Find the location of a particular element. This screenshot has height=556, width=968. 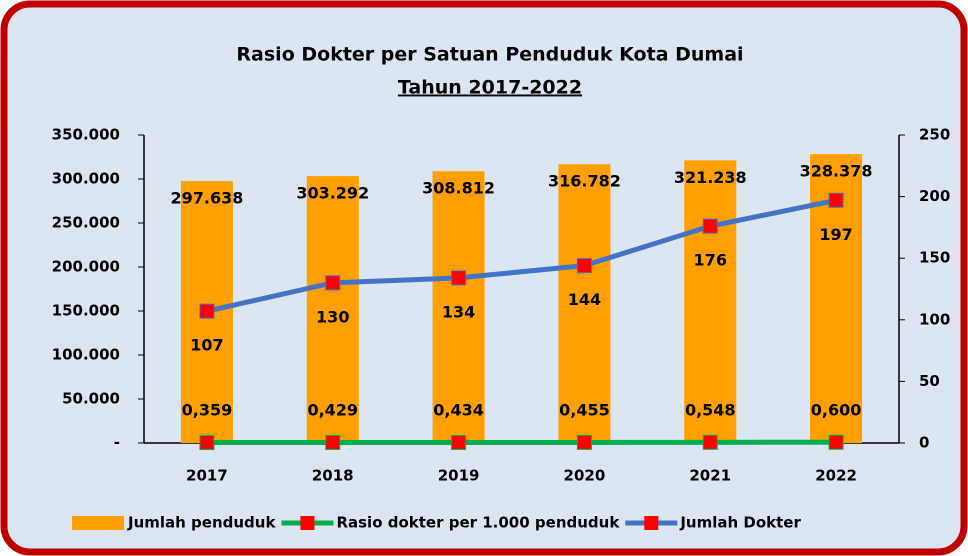

y-tick-label: 50.000 is located at coordinates (91, 399).